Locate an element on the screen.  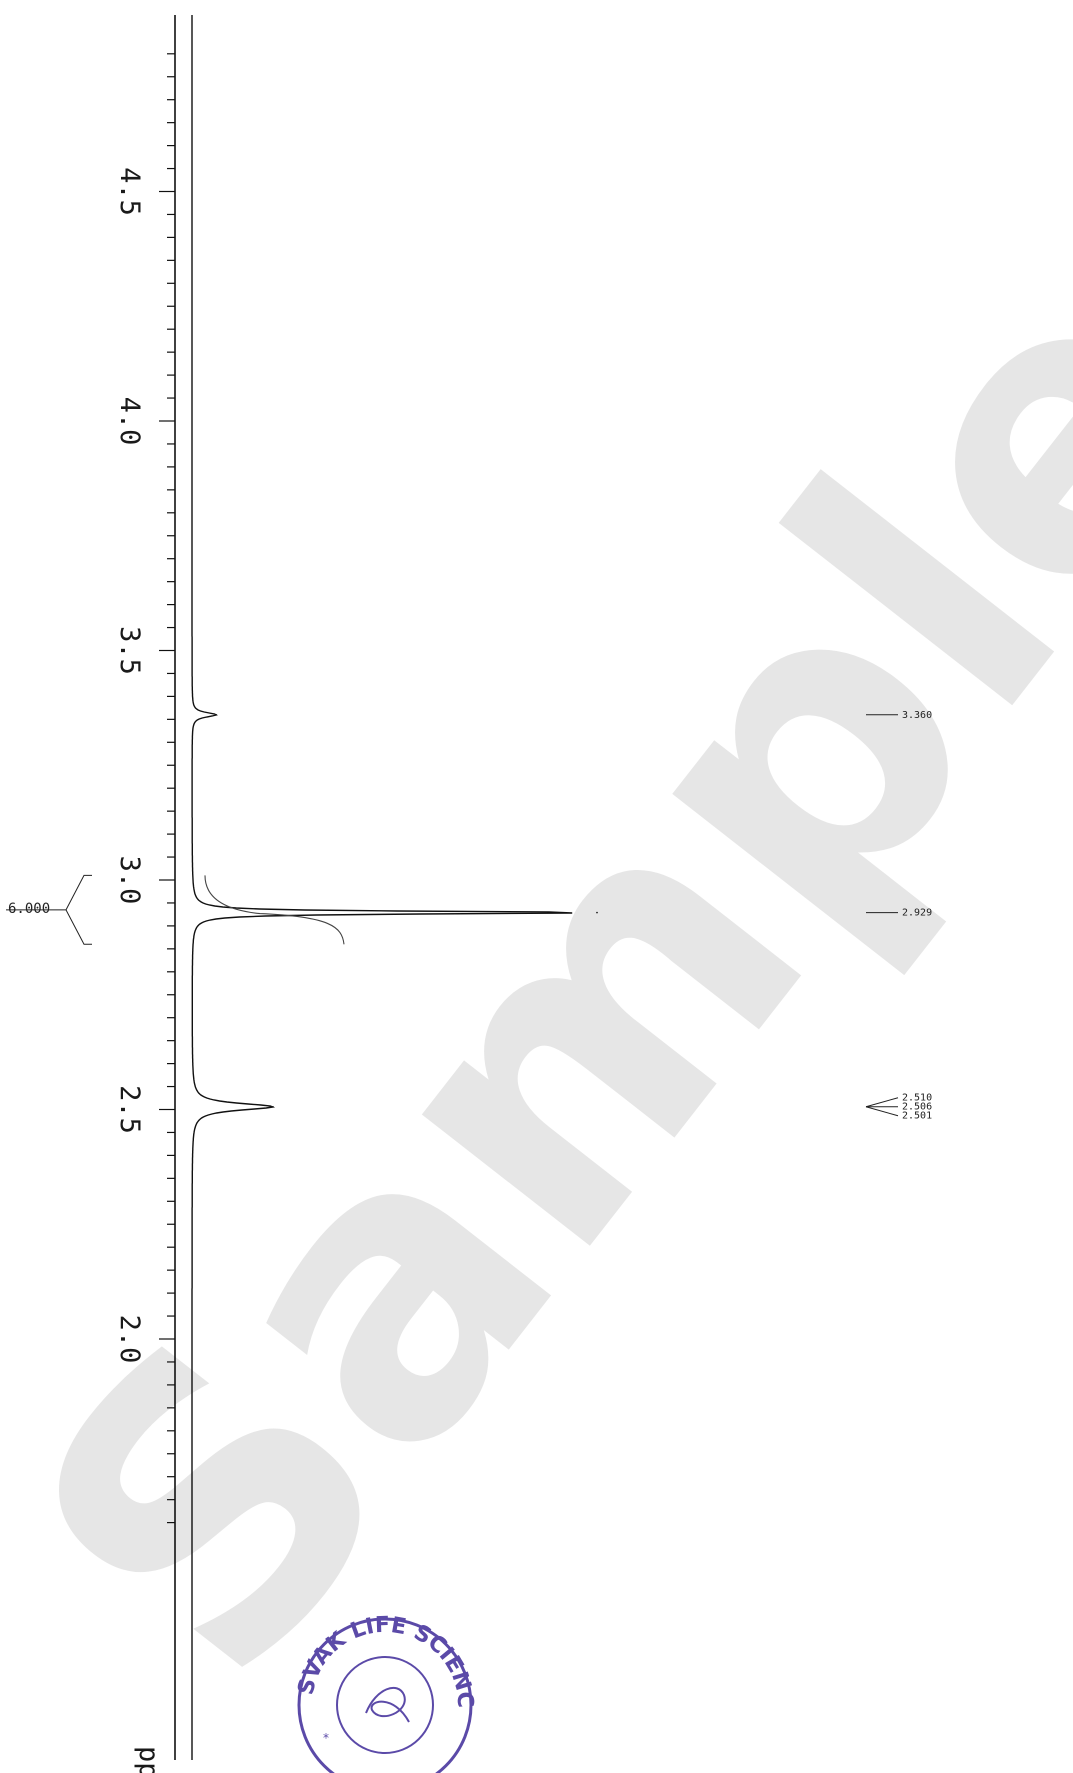
integral-region: 6.000 is located at coordinates (175, 909).